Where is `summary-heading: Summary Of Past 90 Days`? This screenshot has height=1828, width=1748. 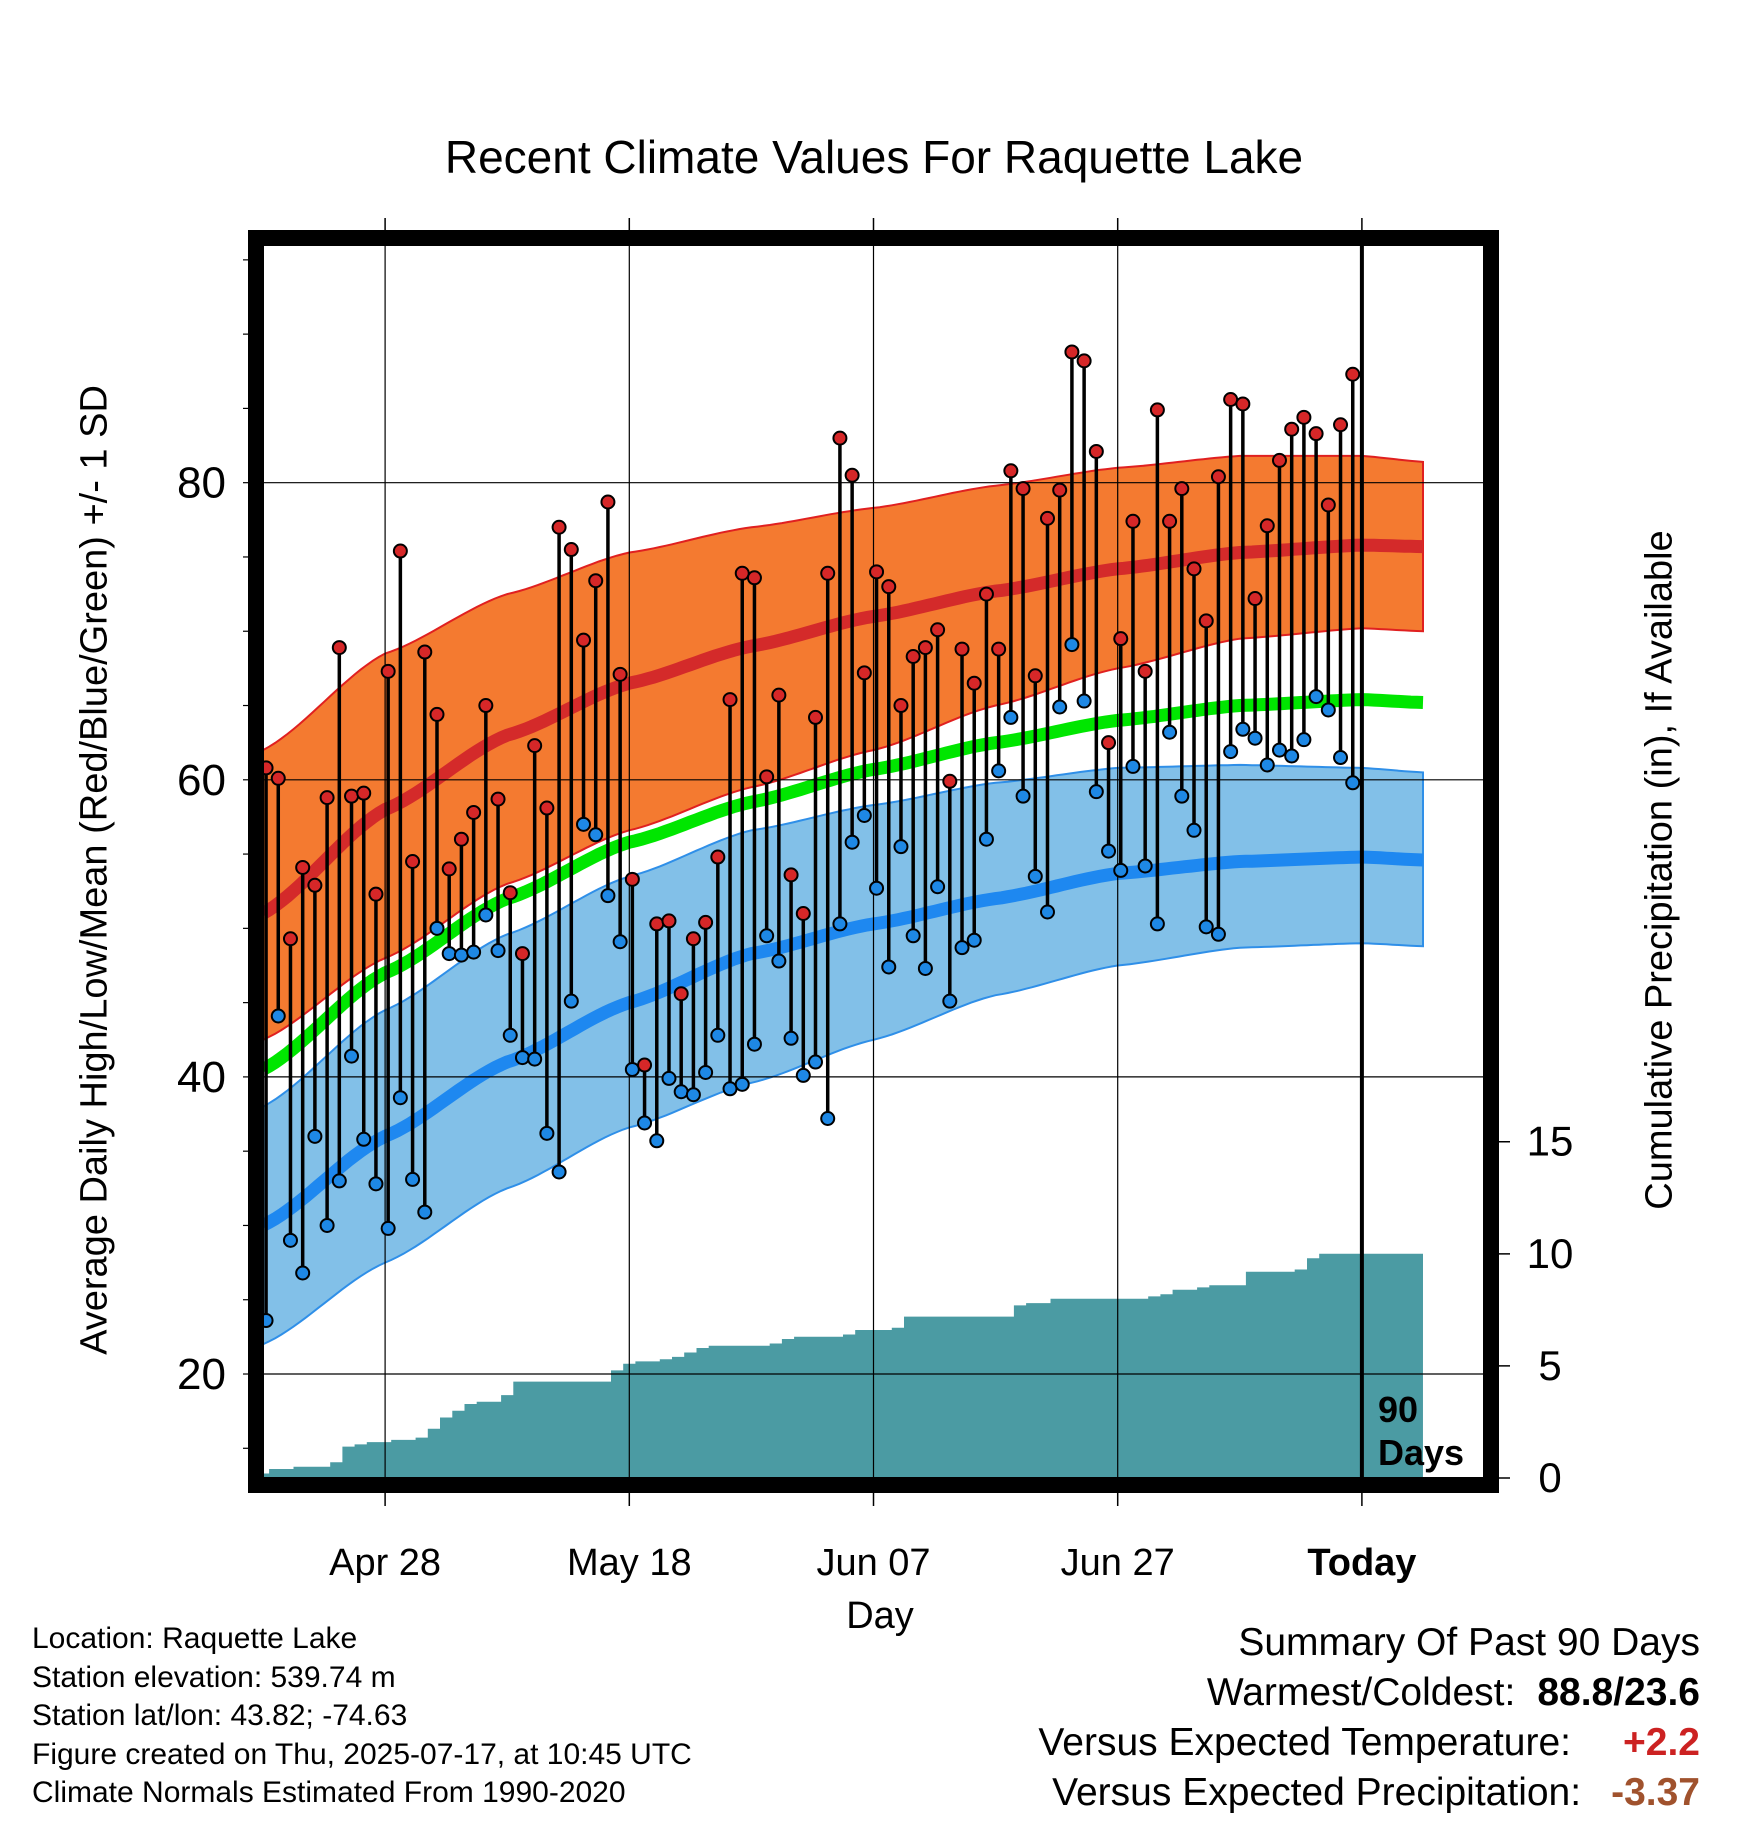
summary-heading: Summary Of Past 90 Days is located at coordinates (1469, 1642).